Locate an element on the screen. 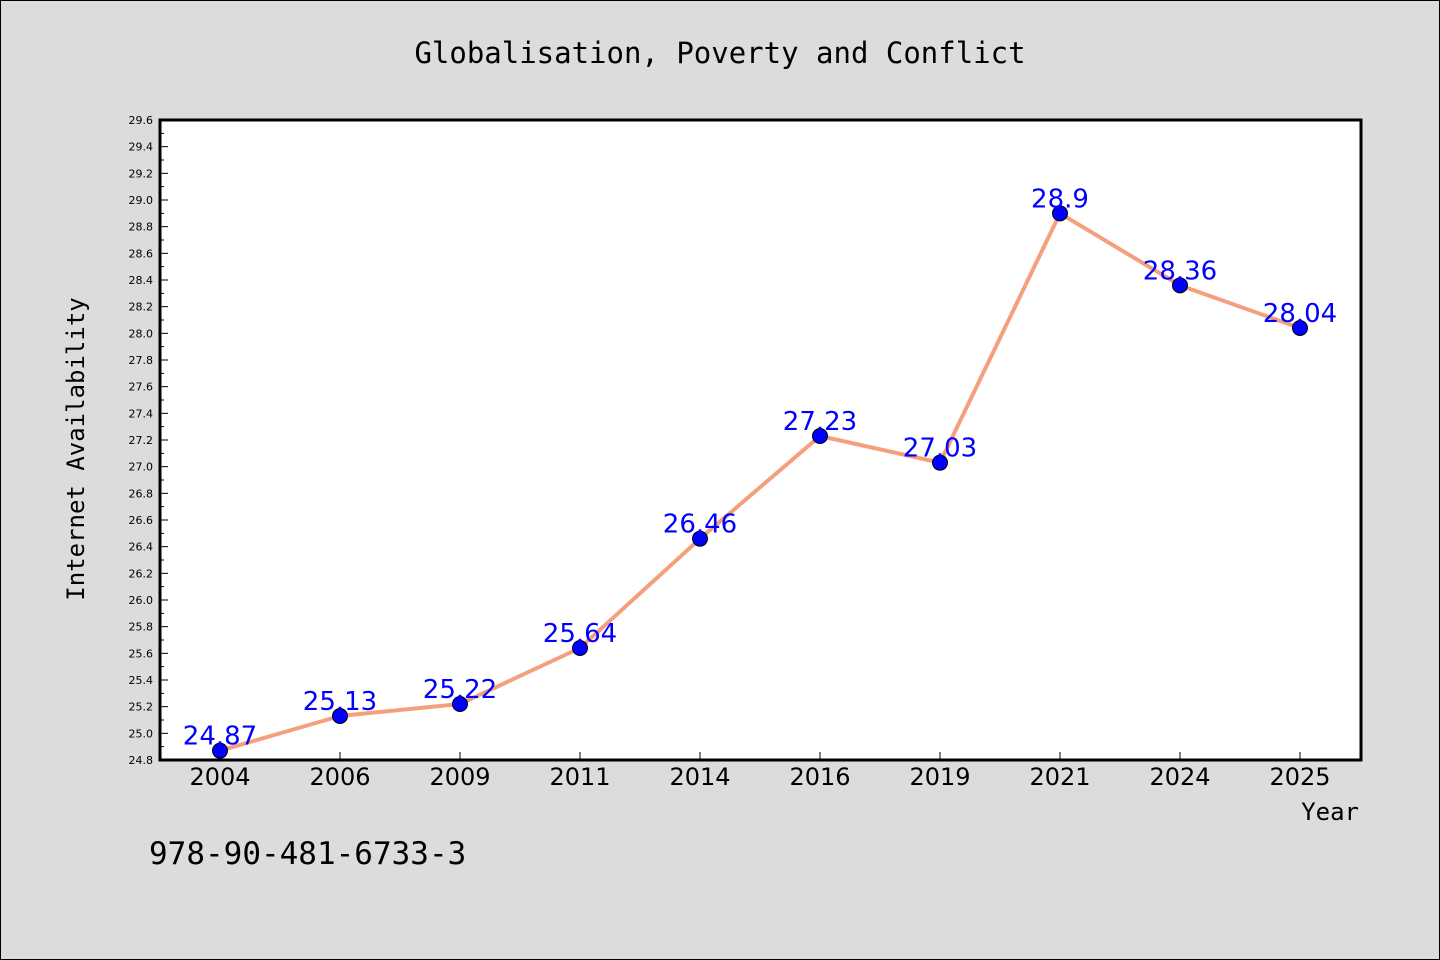 Image resolution: width=1440 pixels, height=960 pixels. x-tick-label: 2019 is located at coordinates (939, 777).